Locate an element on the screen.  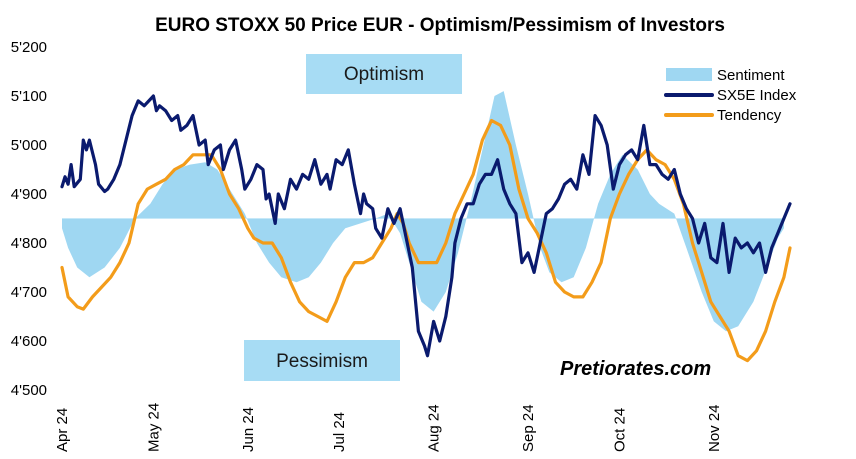
y-tick-label: 4'800 is located at coordinates (29, 243).